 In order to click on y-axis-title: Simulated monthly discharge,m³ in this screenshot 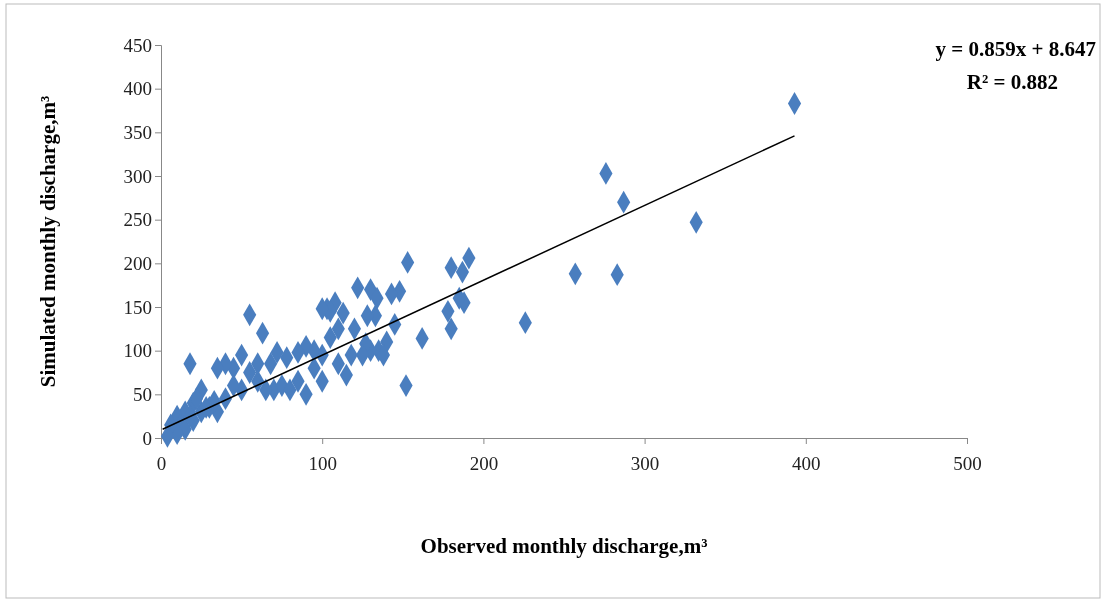, I will do `click(48, 241)`.